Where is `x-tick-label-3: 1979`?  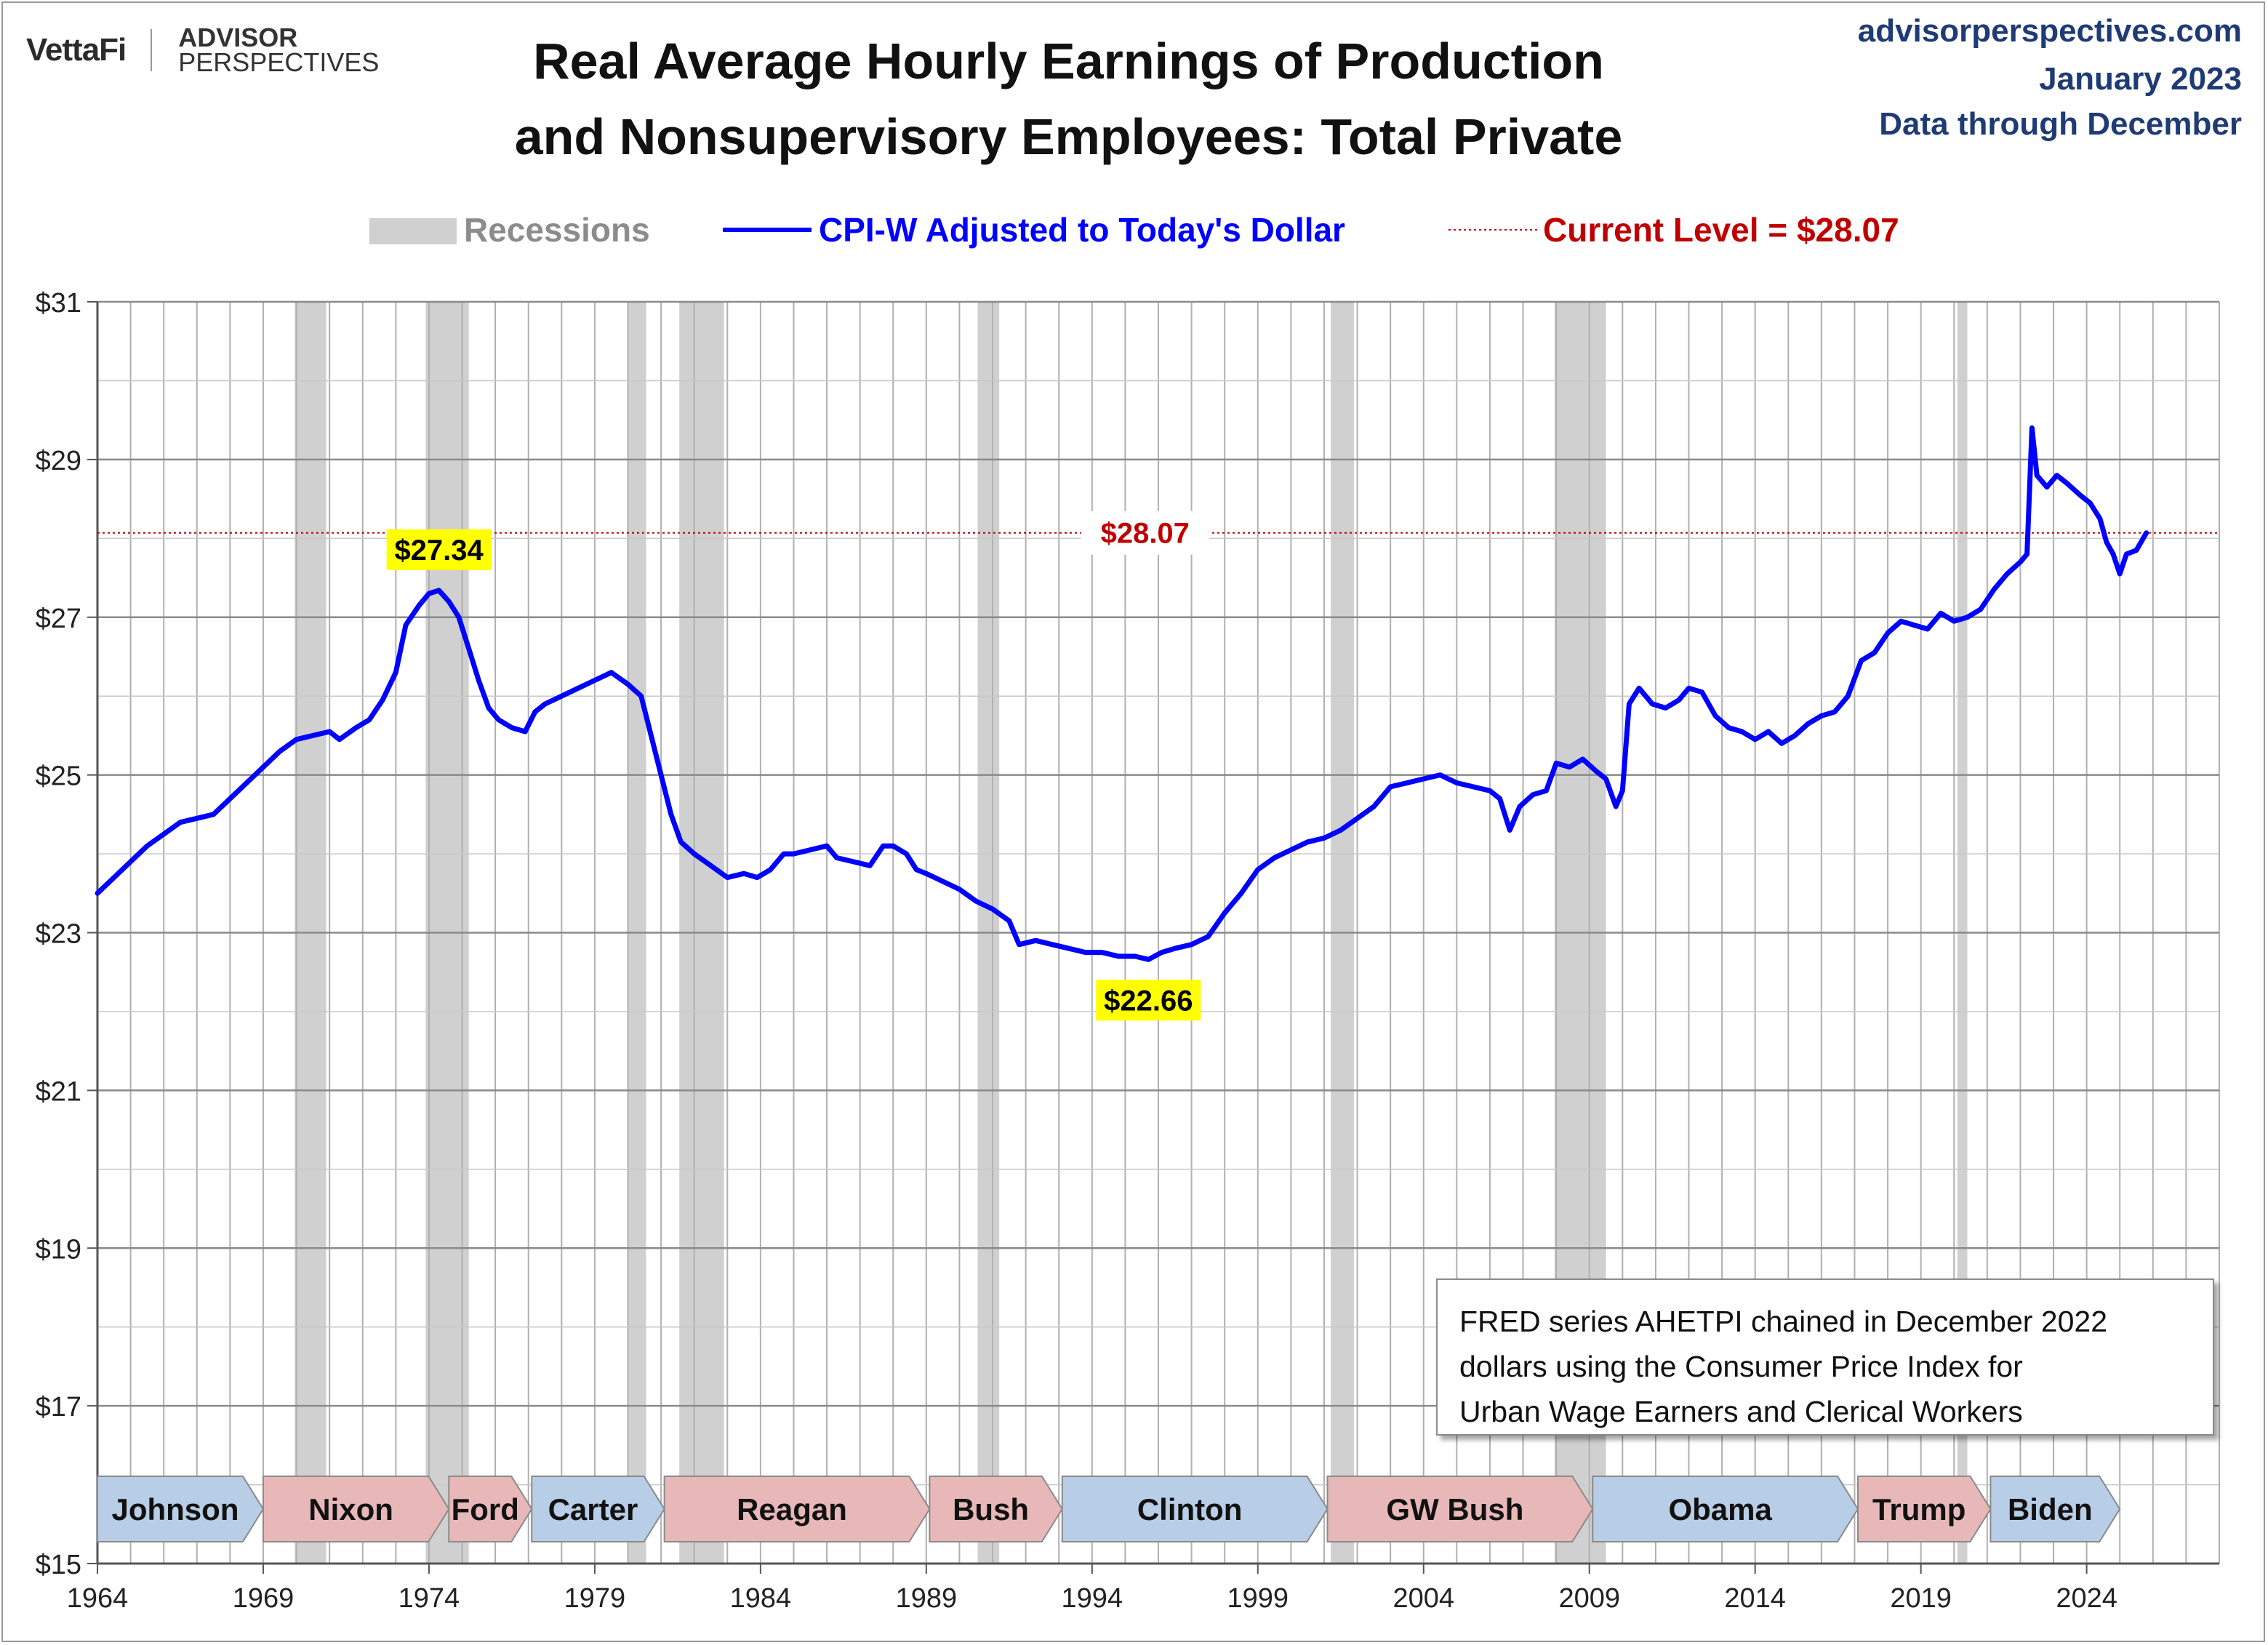 x-tick-label-3: 1979 is located at coordinates (595, 1598).